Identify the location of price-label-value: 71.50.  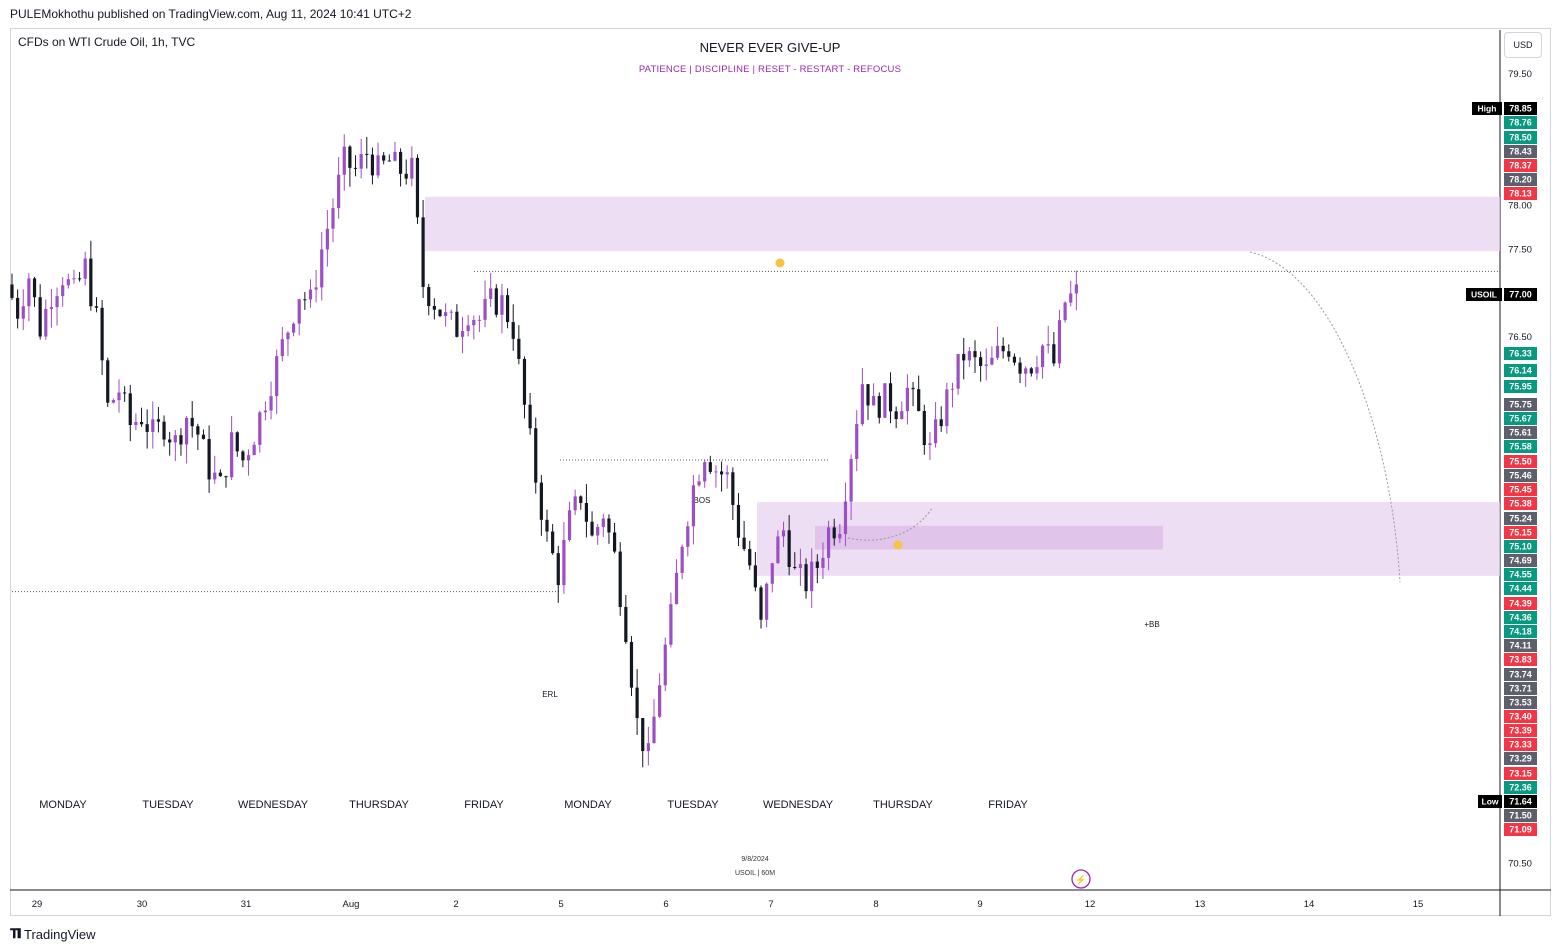
(1520, 816).